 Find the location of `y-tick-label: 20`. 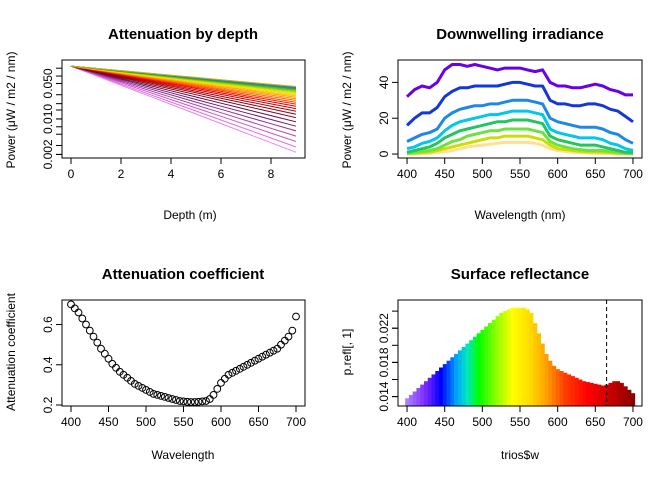

y-tick-label: 20 is located at coordinates (384, 118).